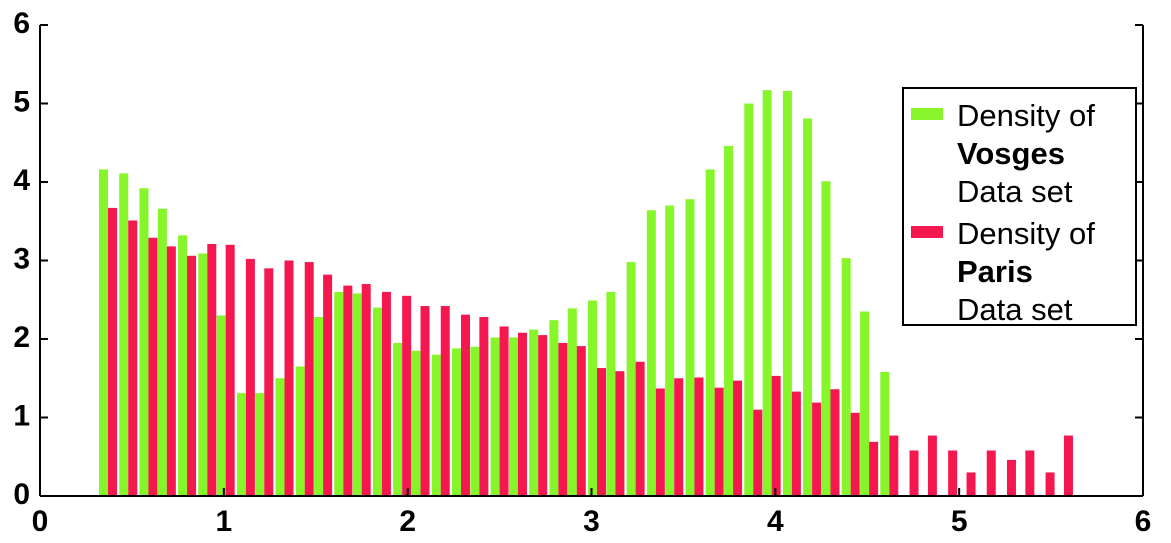  Describe the element at coordinates (223, 521) in the screenshot. I see `x-tick-label: 1` at that location.